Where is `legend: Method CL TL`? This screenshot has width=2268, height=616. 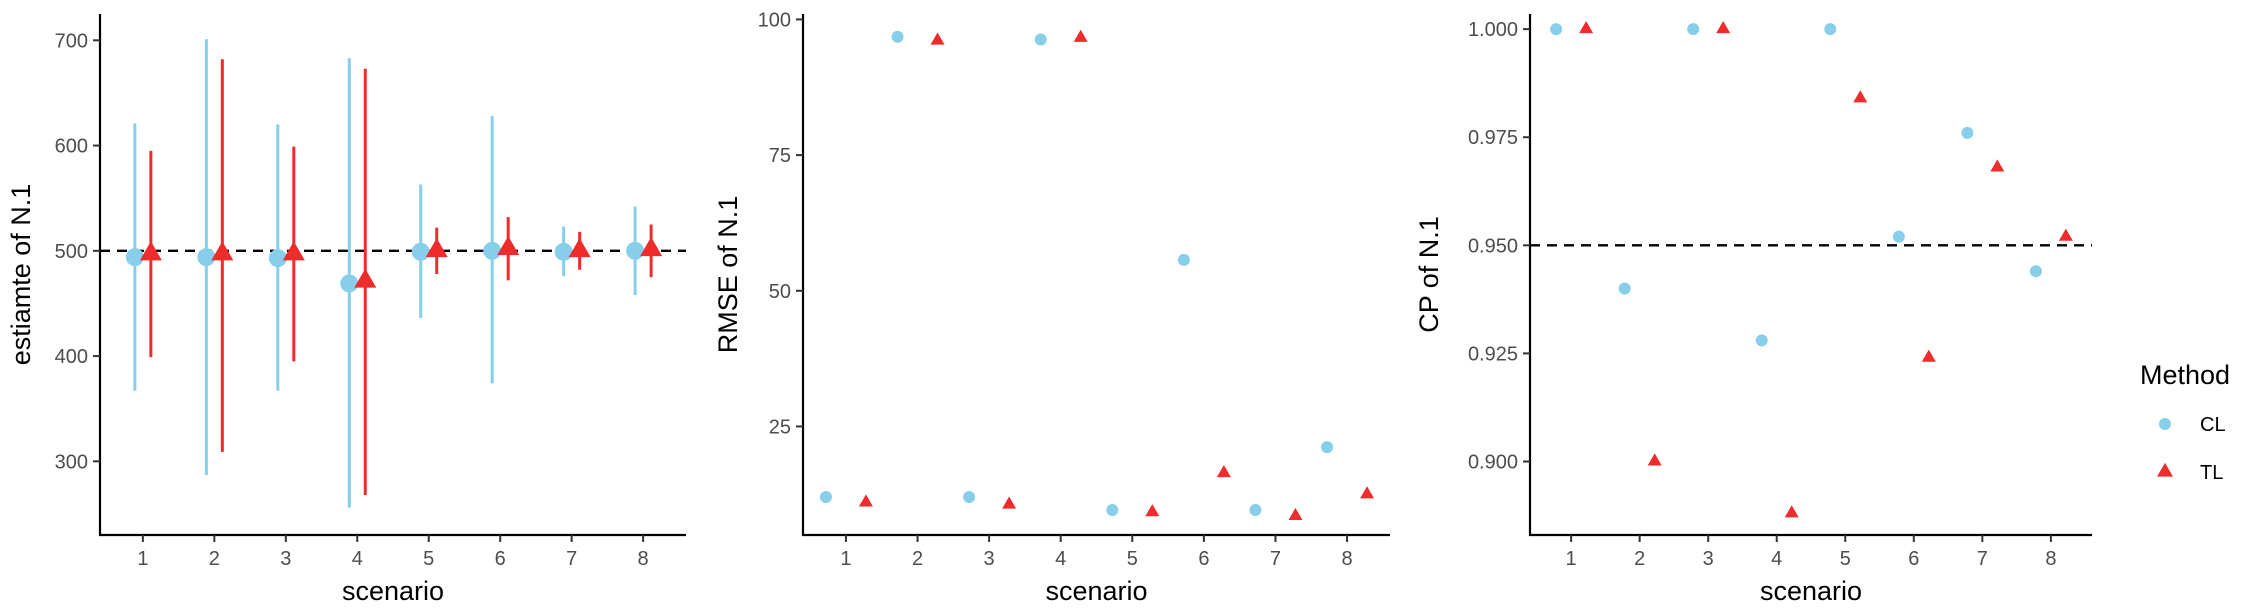 legend: Method CL TL is located at coordinates (2185, 422).